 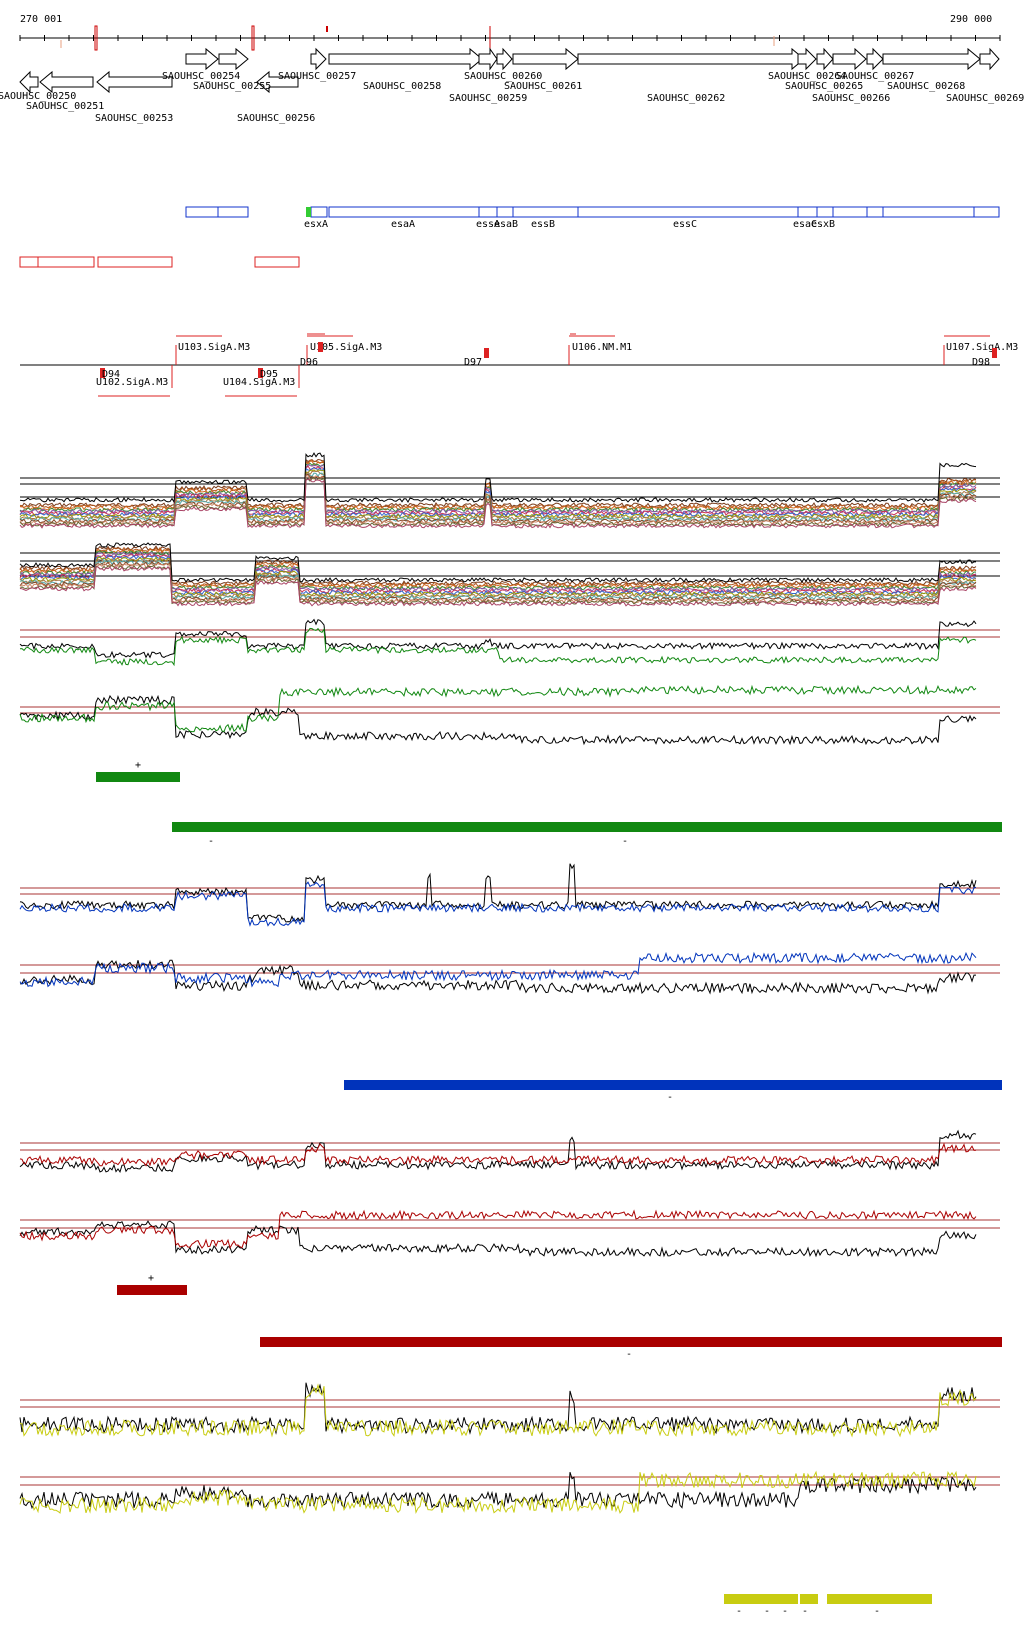 I want to click on red-minus-label: -, so click(x=629, y=1354).